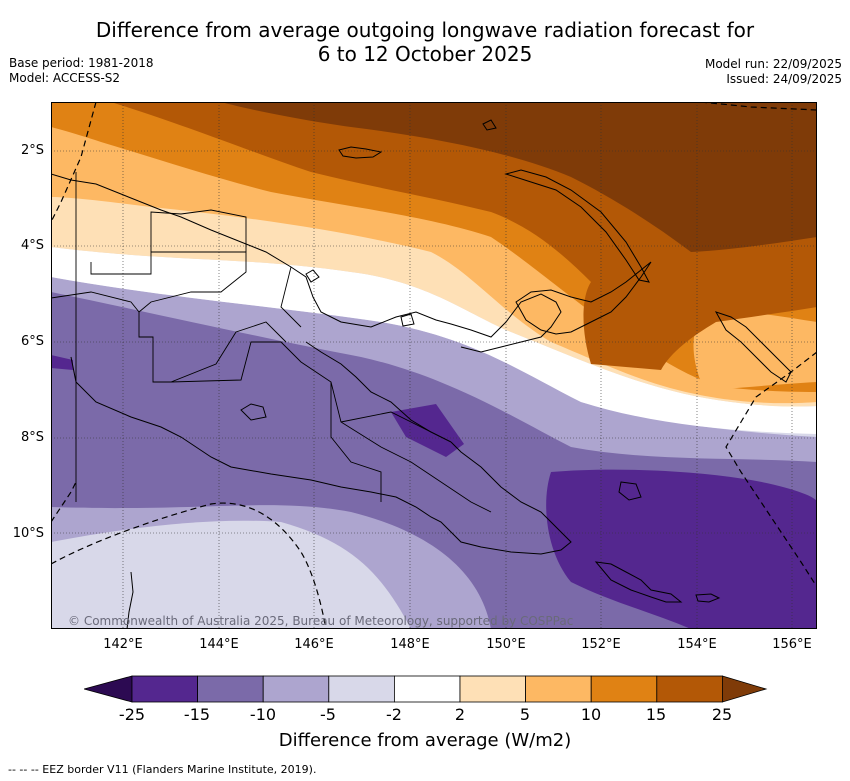 This screenshot has width=850, height=781. Describe the element at coordinates (630, 491) in the screenshot. I see `south-islands` at that location.